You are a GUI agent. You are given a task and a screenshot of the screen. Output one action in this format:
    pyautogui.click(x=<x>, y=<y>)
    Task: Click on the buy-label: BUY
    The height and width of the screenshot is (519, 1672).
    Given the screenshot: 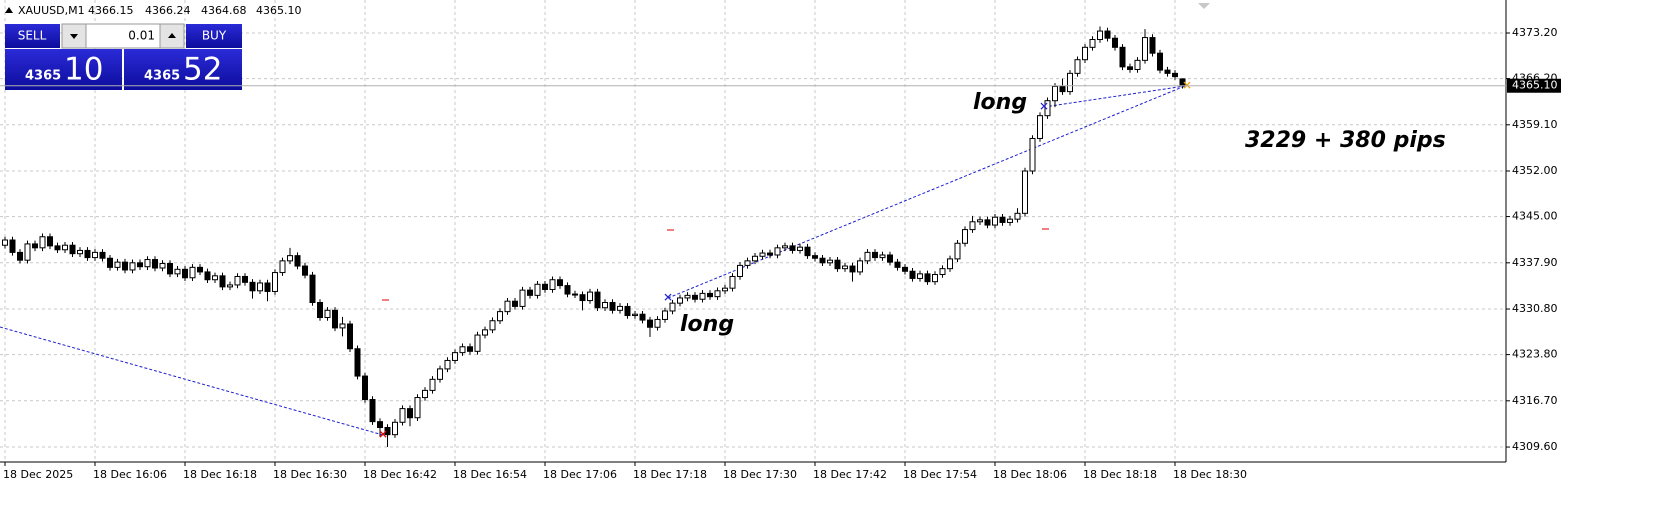 What is the action you would take?
    pyautogui.click(x=214, y=36)
    